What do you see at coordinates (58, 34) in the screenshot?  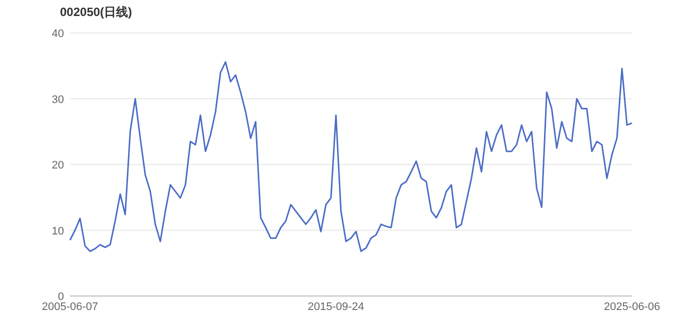 I see `y-tick-label: 40` at bounding box center [58, 34].